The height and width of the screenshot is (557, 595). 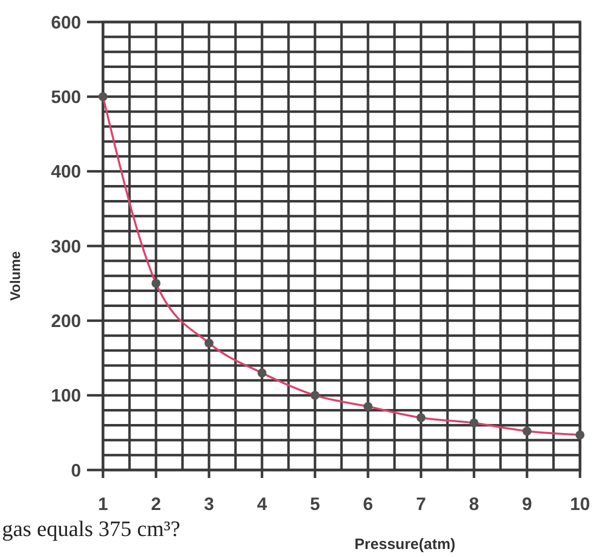 What do you see at coordinates (315, 504) in the screenshot?
I see `x-tick-label: 5` at bounding box center [315, 504].